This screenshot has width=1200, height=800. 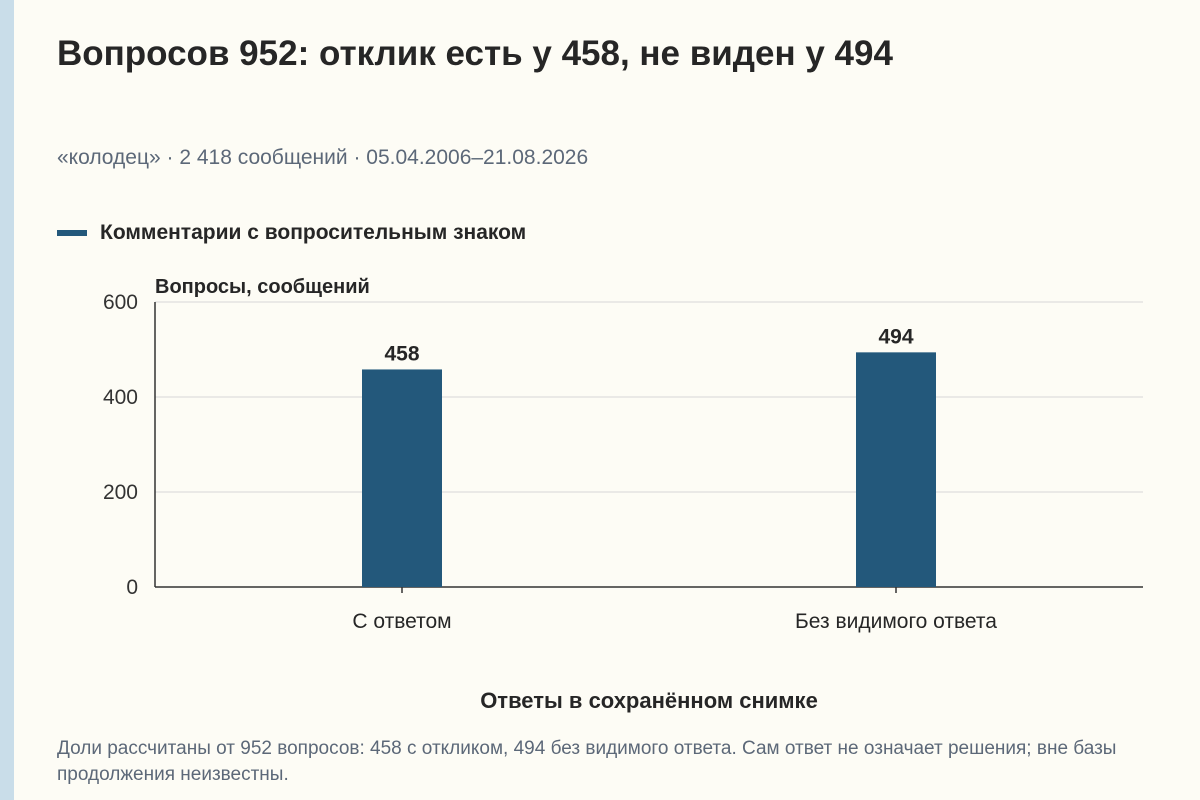 I want to click on y-axis-title: Вопросы, сообщений, so click(x=262, y=287).